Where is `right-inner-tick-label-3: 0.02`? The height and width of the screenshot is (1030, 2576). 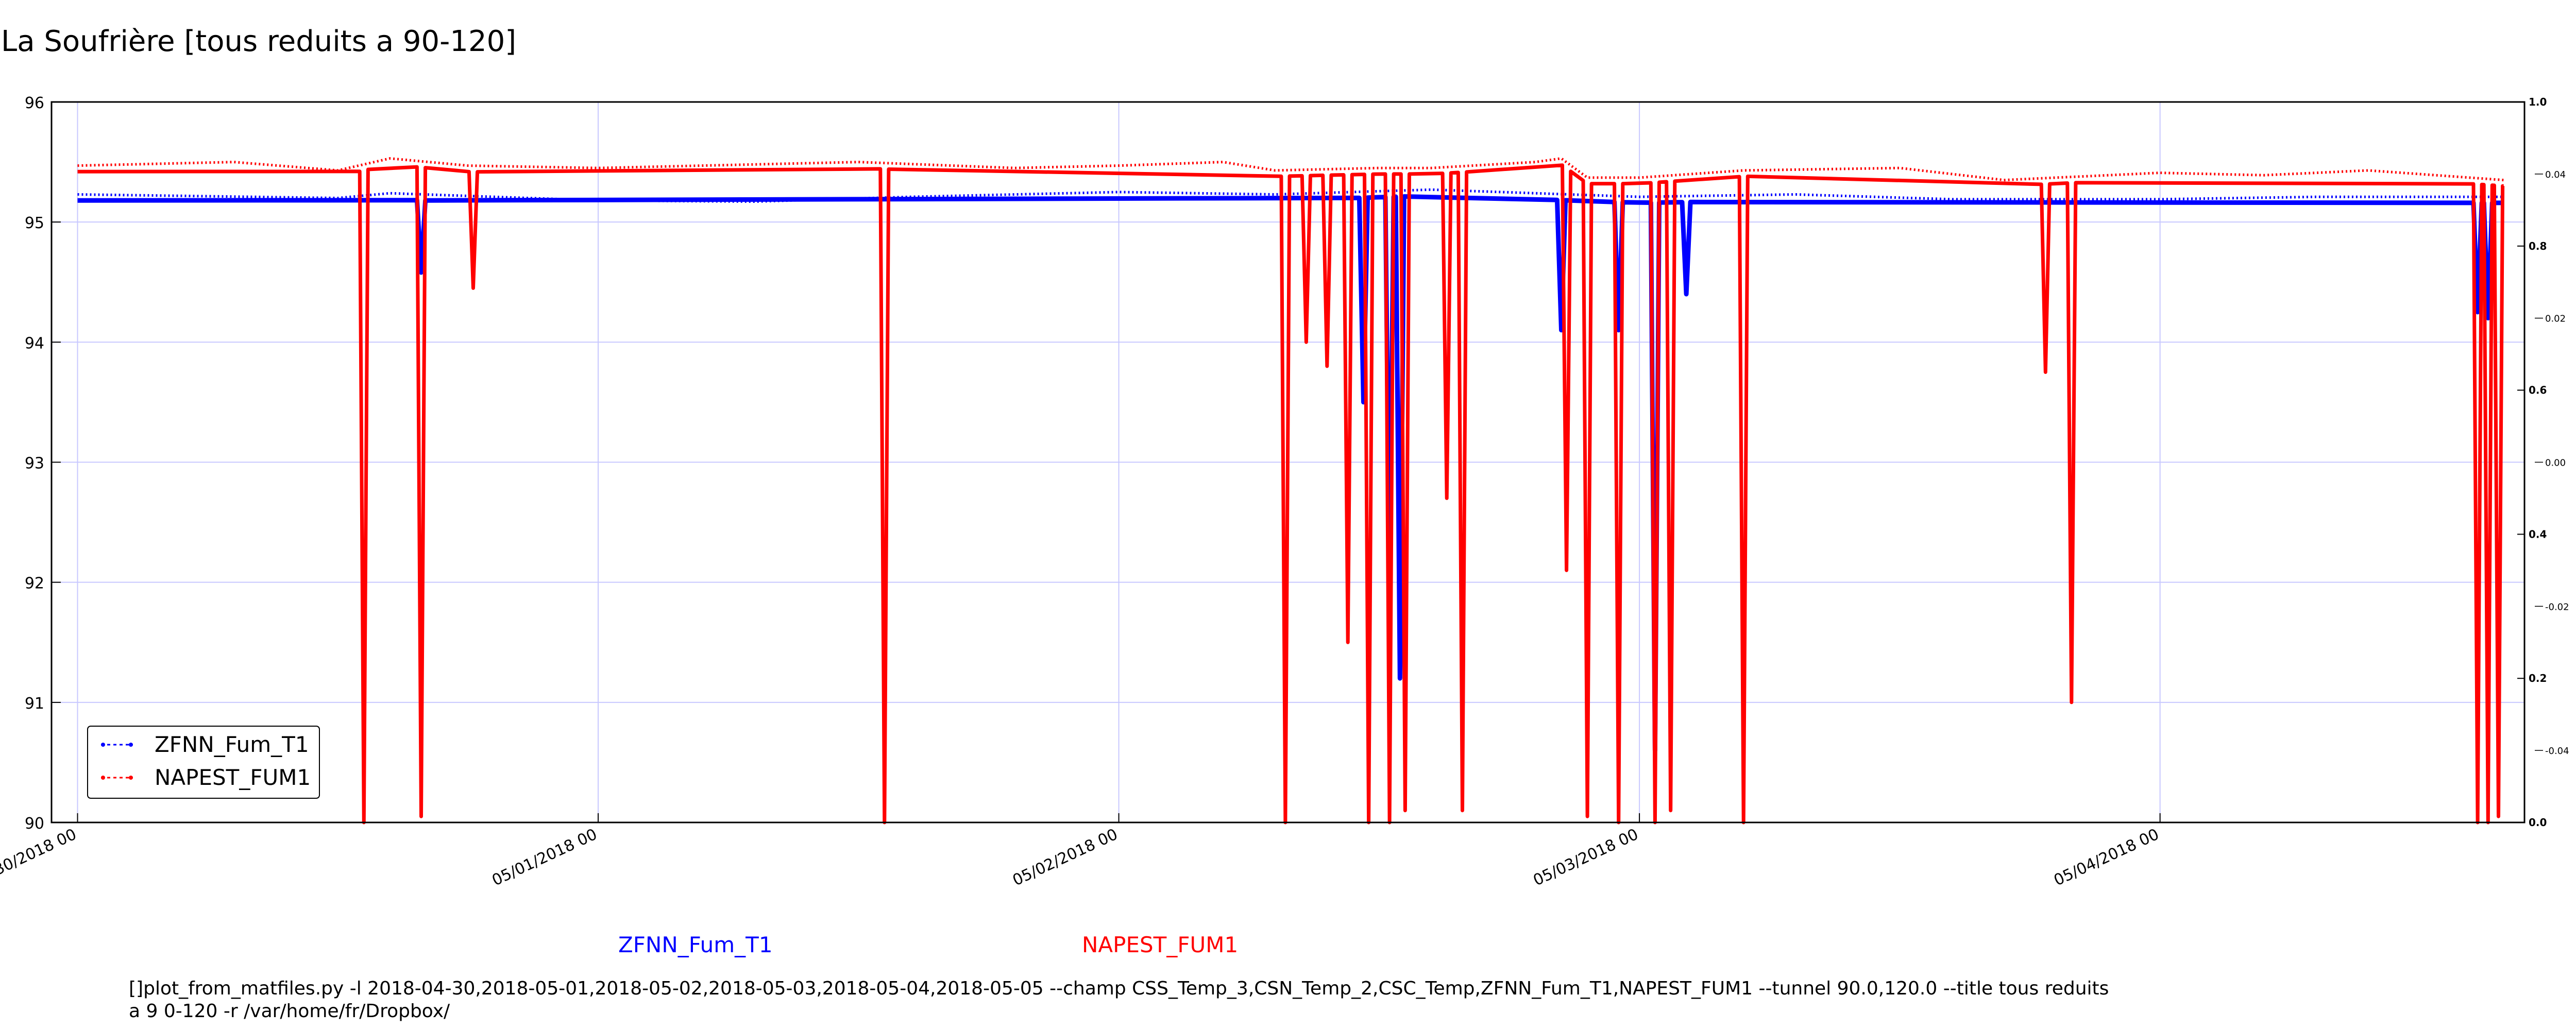
right-inner-tick-label-3: 0.02 is located at coordinates (2555, 319).